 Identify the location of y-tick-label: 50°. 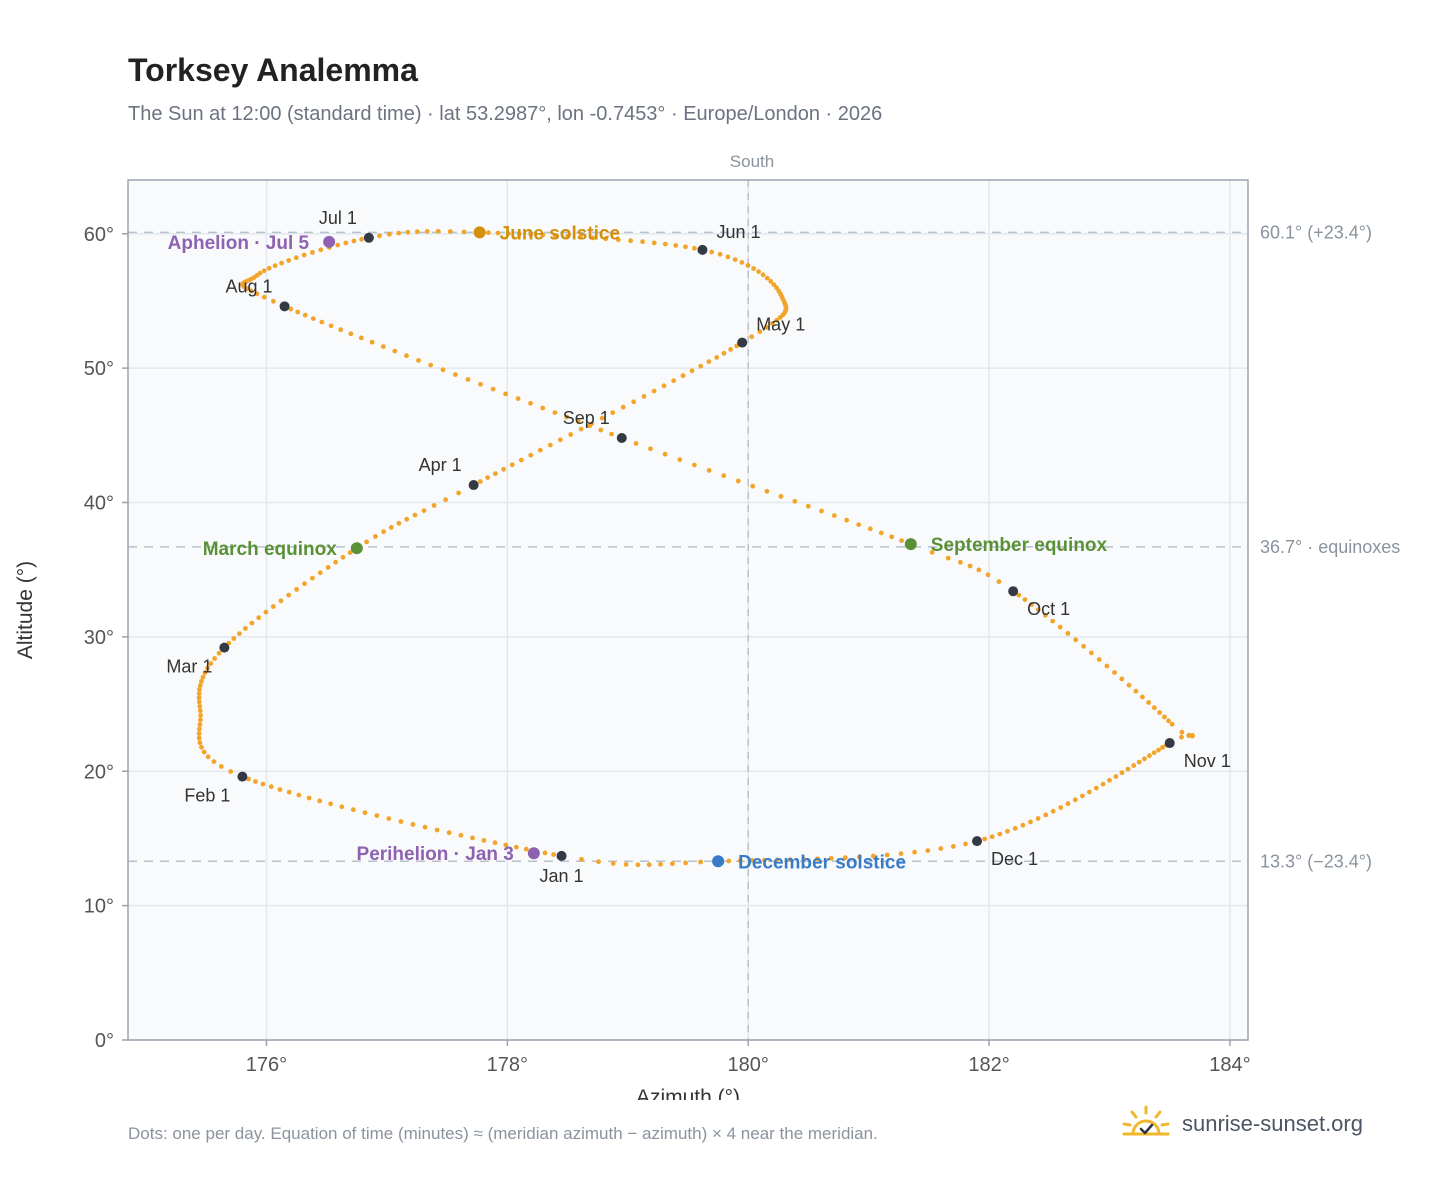
(99, 369).